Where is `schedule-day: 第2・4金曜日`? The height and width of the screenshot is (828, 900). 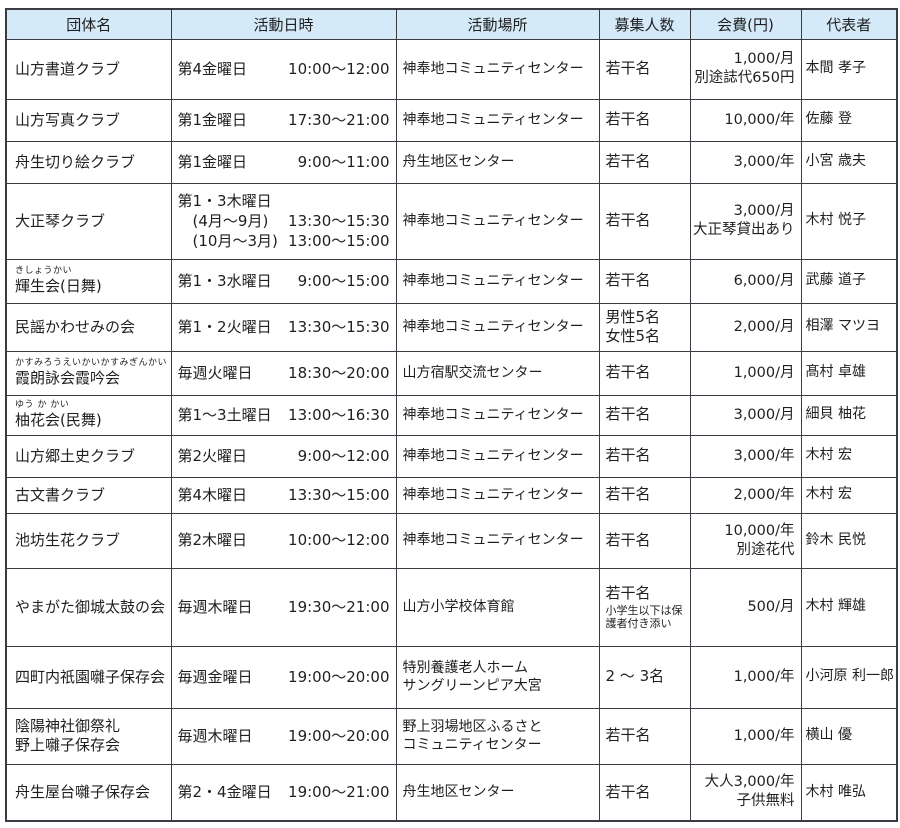 schedule-day: 第2・4金曜日 is located at coordinates (224, 792).